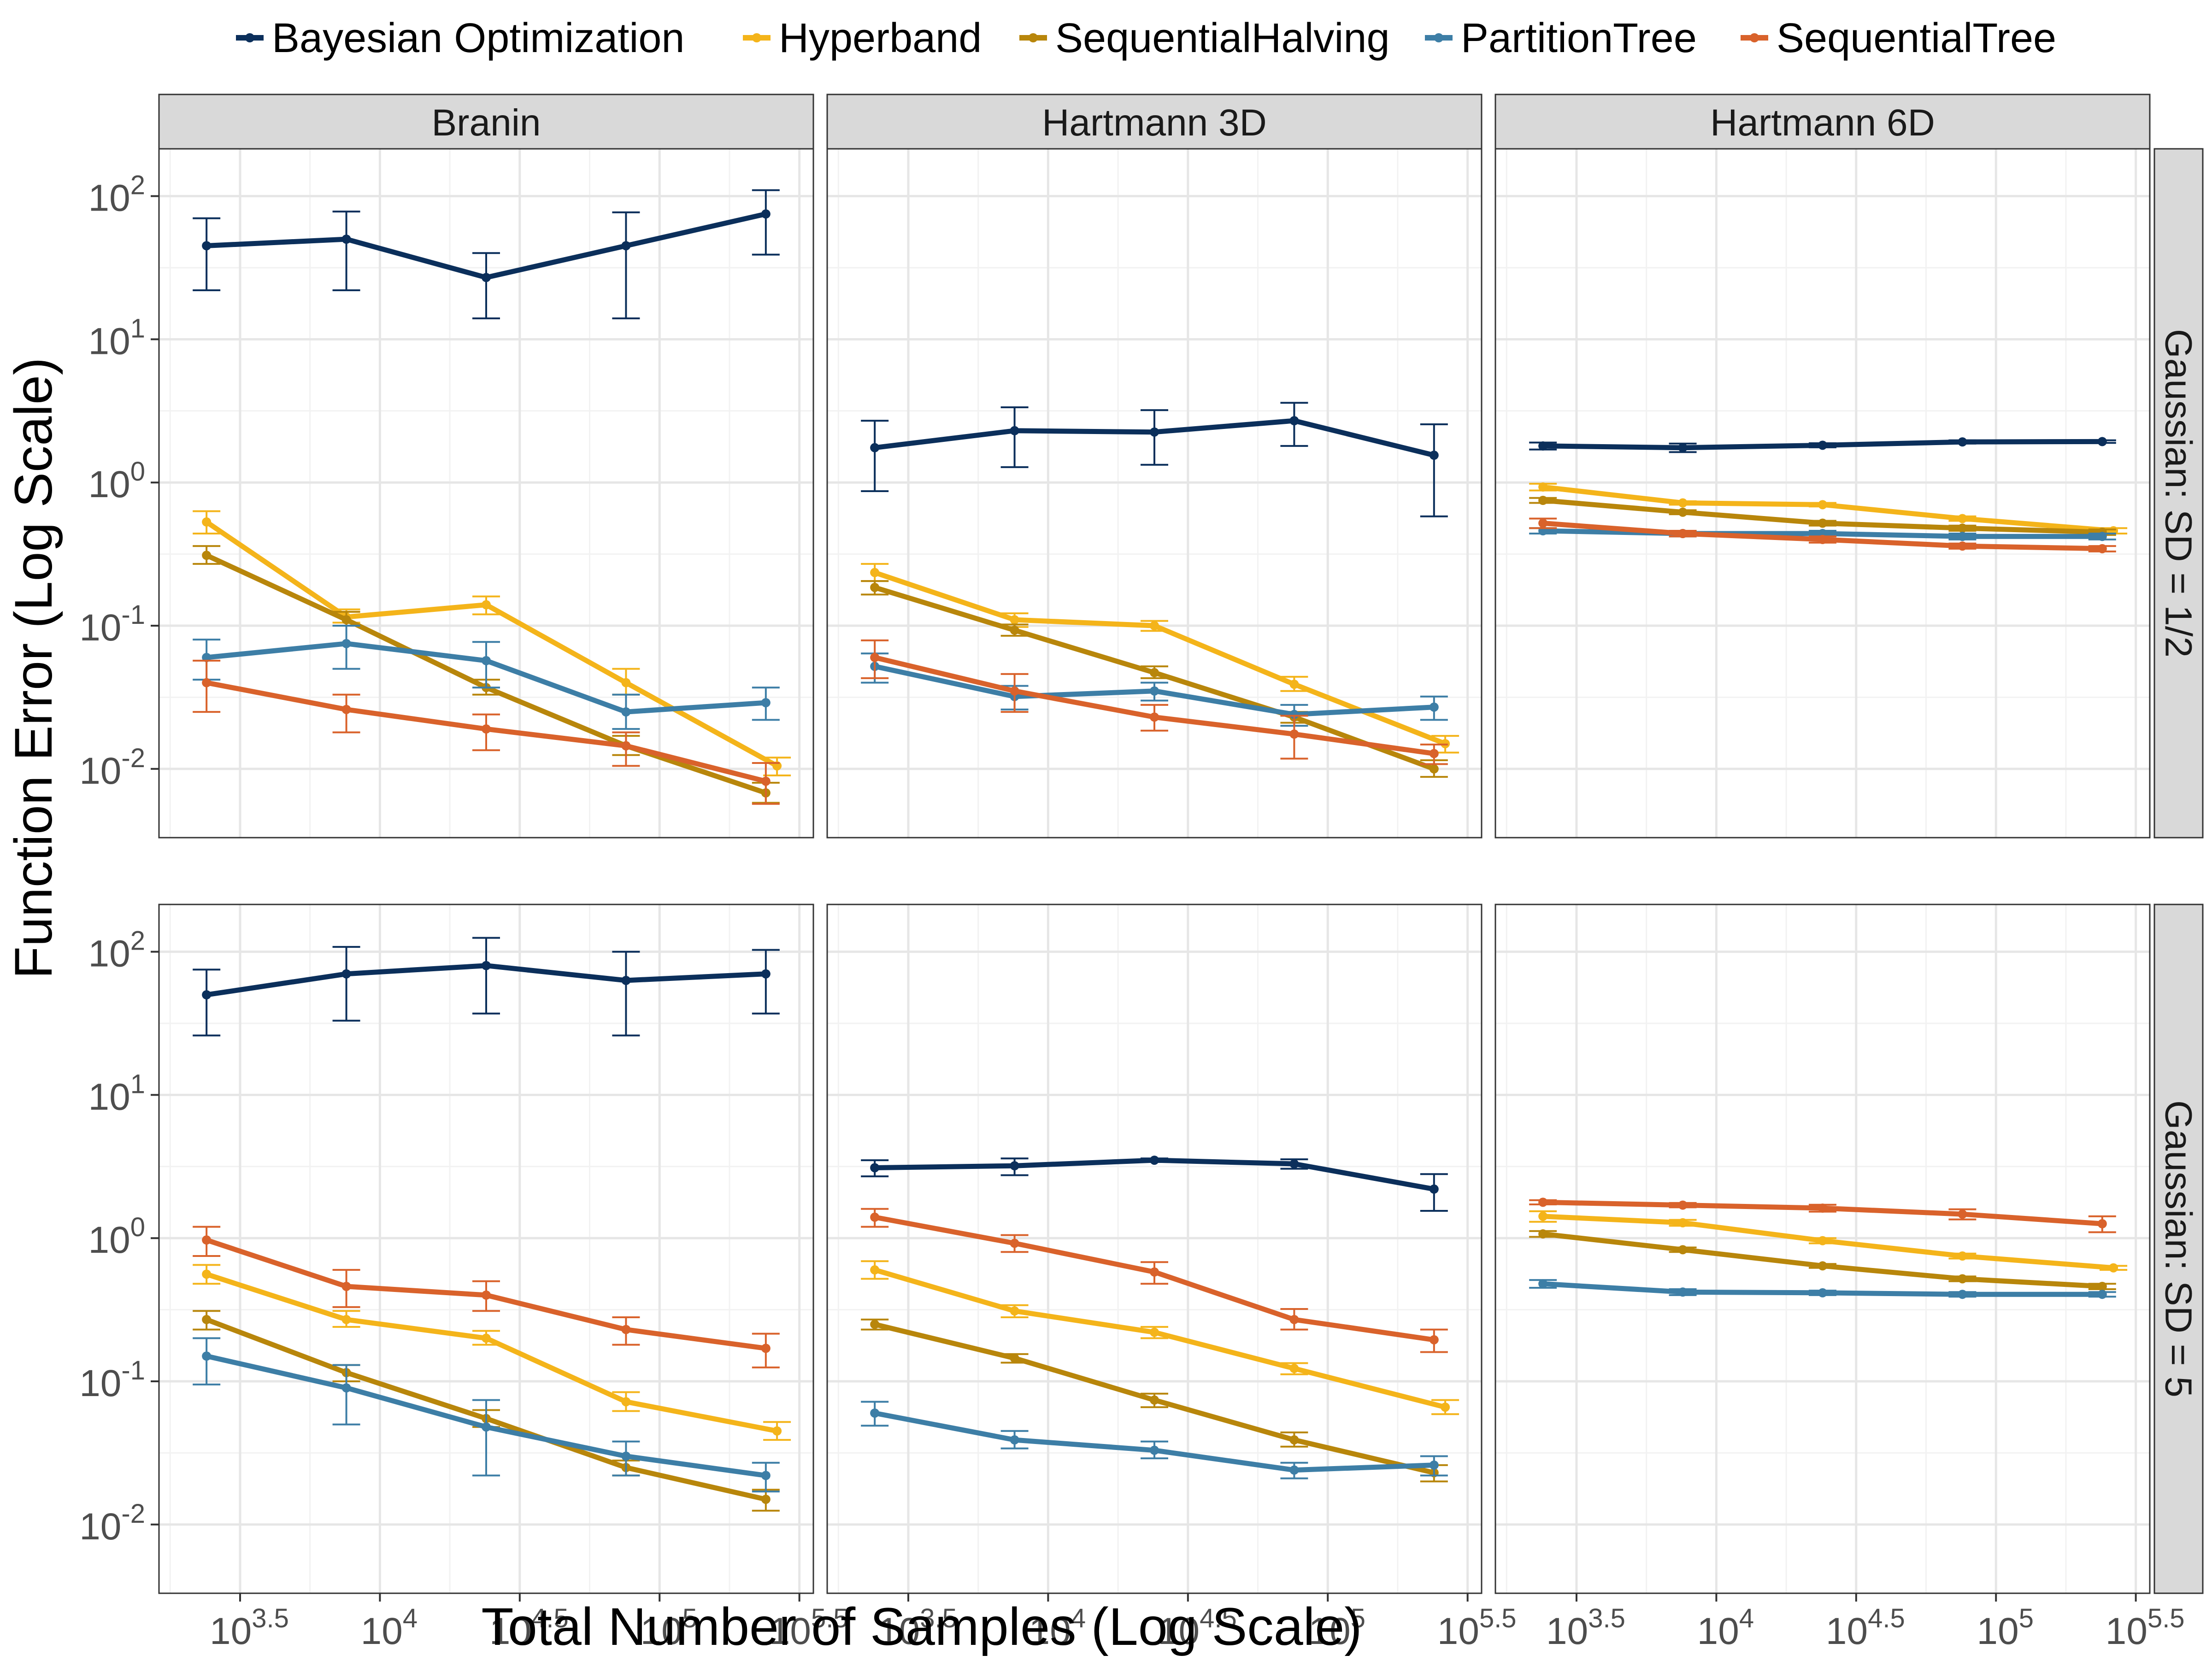  I want to click on legend-item: Bayesian Optimization, so click(460, 38).